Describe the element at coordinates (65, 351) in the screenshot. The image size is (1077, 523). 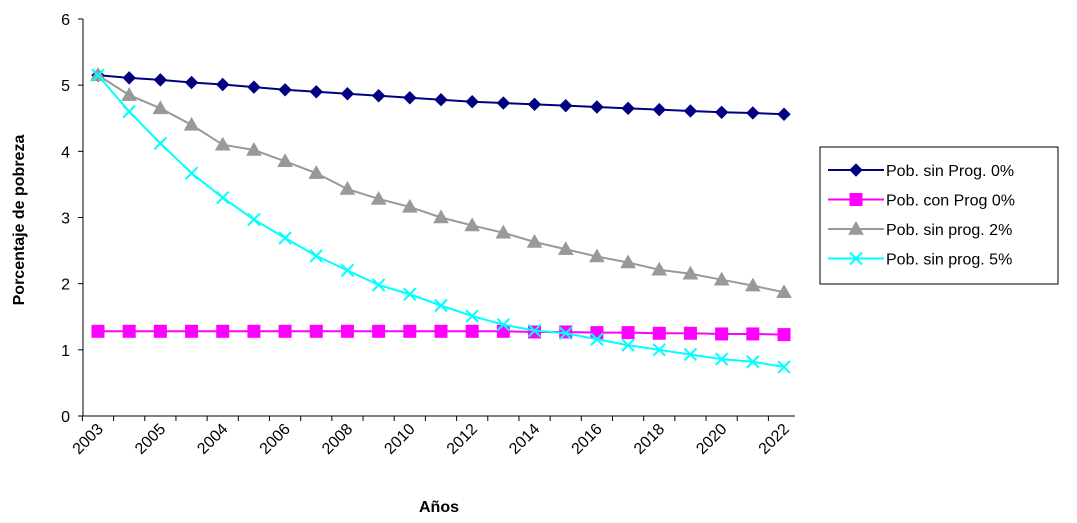
I see `y-tick-label: 1` at that location.